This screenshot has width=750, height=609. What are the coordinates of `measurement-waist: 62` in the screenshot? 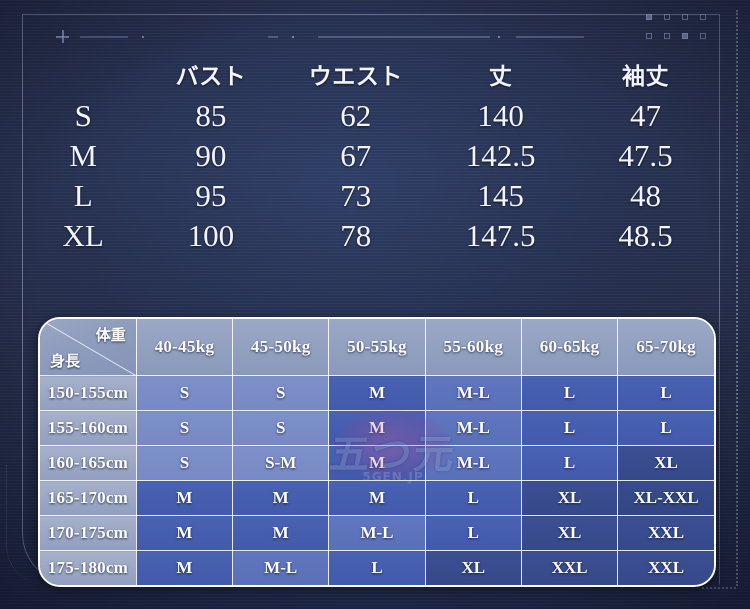 It's located at (356, 115).